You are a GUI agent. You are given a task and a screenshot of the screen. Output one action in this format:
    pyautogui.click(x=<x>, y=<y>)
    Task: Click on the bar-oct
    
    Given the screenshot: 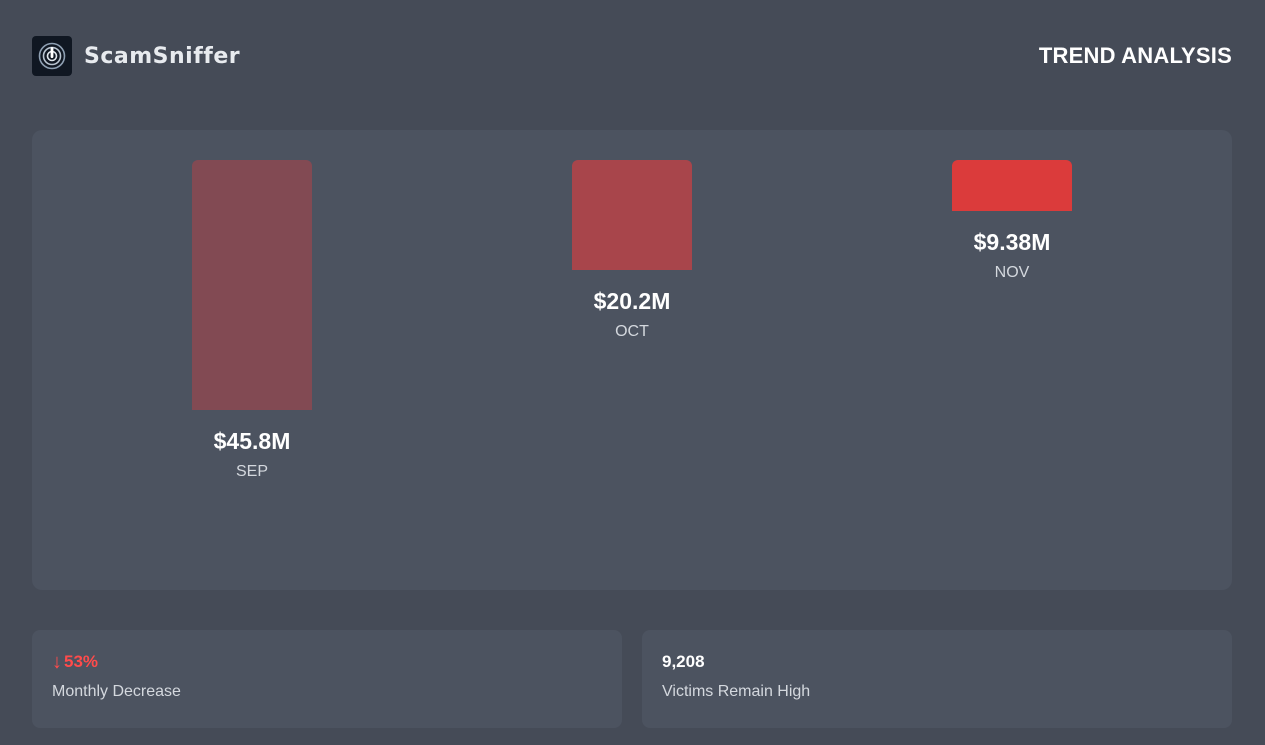 What is the action you would take?
    pyautogui.click(x=632, y=215)
    